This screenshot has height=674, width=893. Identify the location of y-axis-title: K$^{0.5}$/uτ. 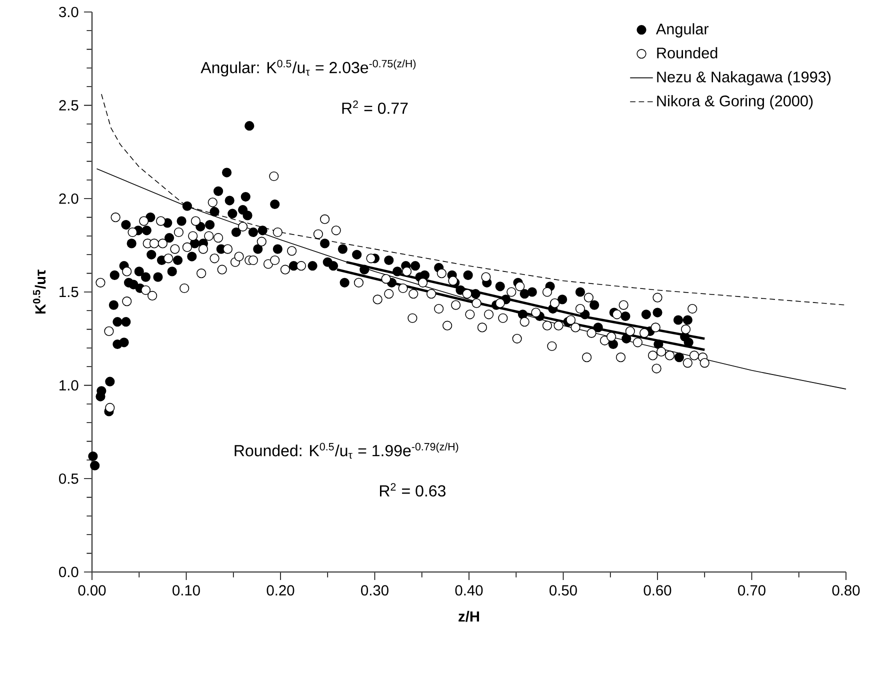
(39, 292).